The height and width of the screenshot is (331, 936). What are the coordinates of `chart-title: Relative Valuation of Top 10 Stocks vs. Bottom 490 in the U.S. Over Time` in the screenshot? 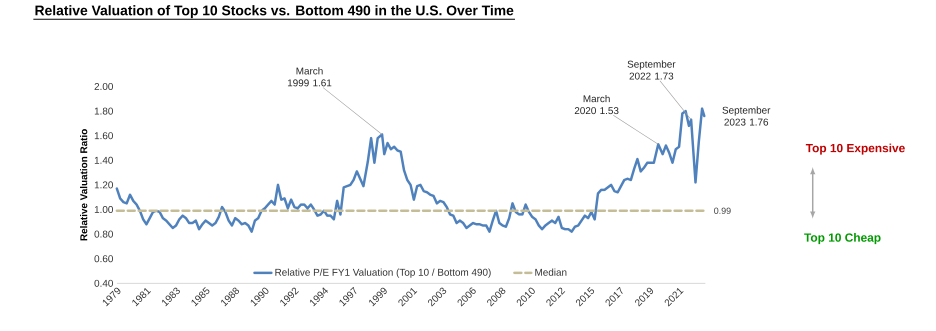 It's located at (274, 11).